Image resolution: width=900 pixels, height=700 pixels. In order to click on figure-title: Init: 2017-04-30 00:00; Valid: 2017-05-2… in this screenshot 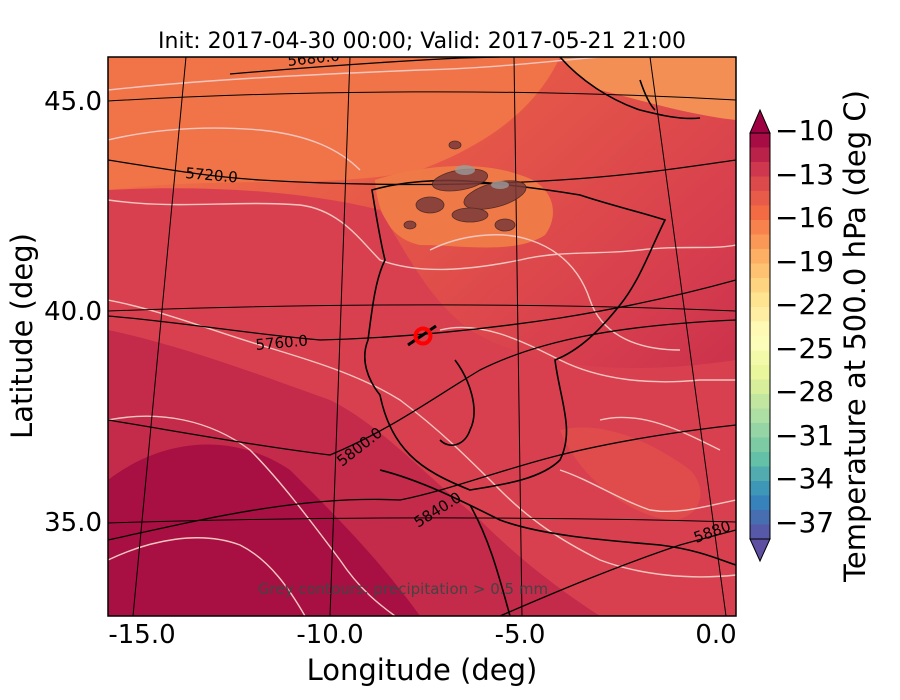, I will do `click(422, 41)`.